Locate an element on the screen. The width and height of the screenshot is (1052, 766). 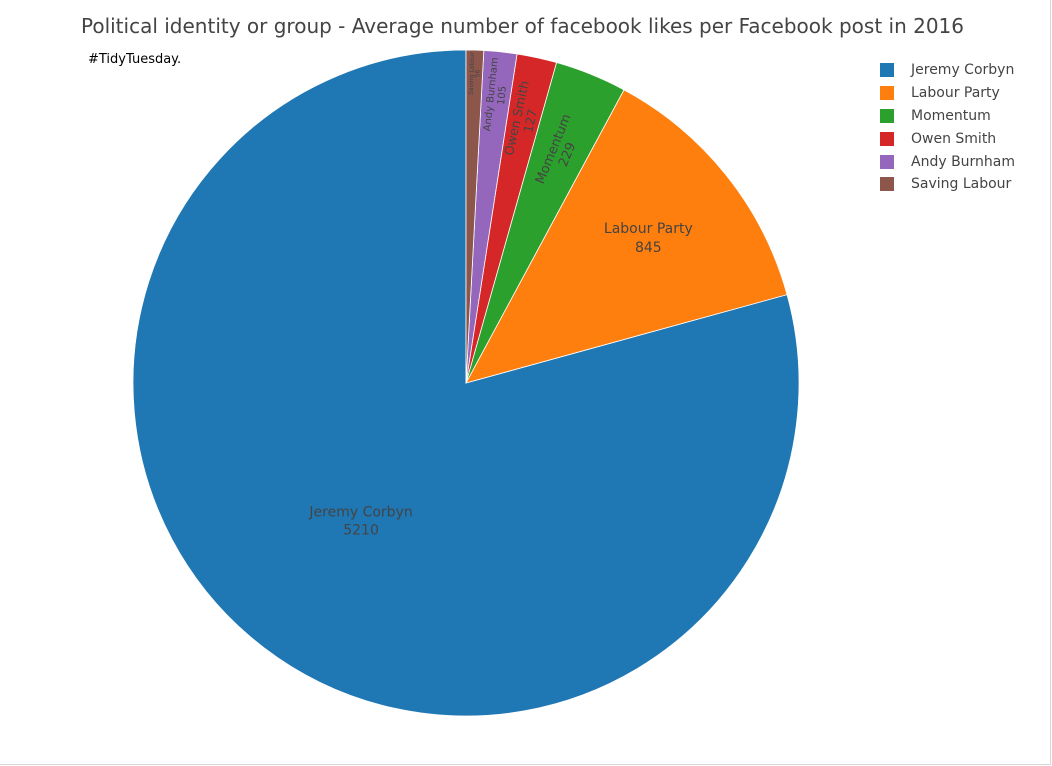
slice-label-name: Labour Party is located at coordinates (648, 229).